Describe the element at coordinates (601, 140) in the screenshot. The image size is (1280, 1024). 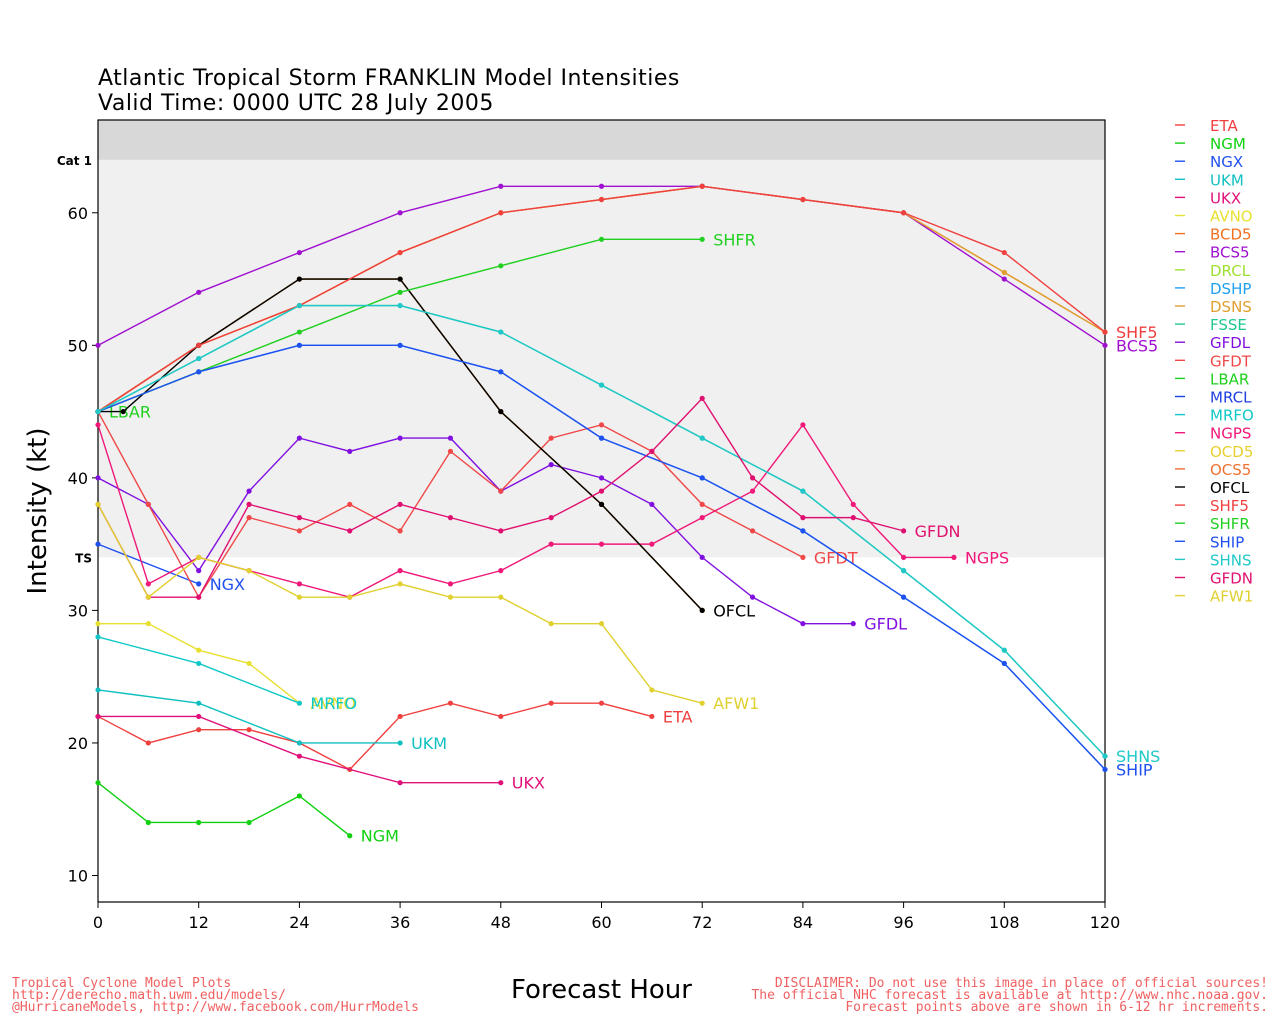
I see `intensity-band` at that location.